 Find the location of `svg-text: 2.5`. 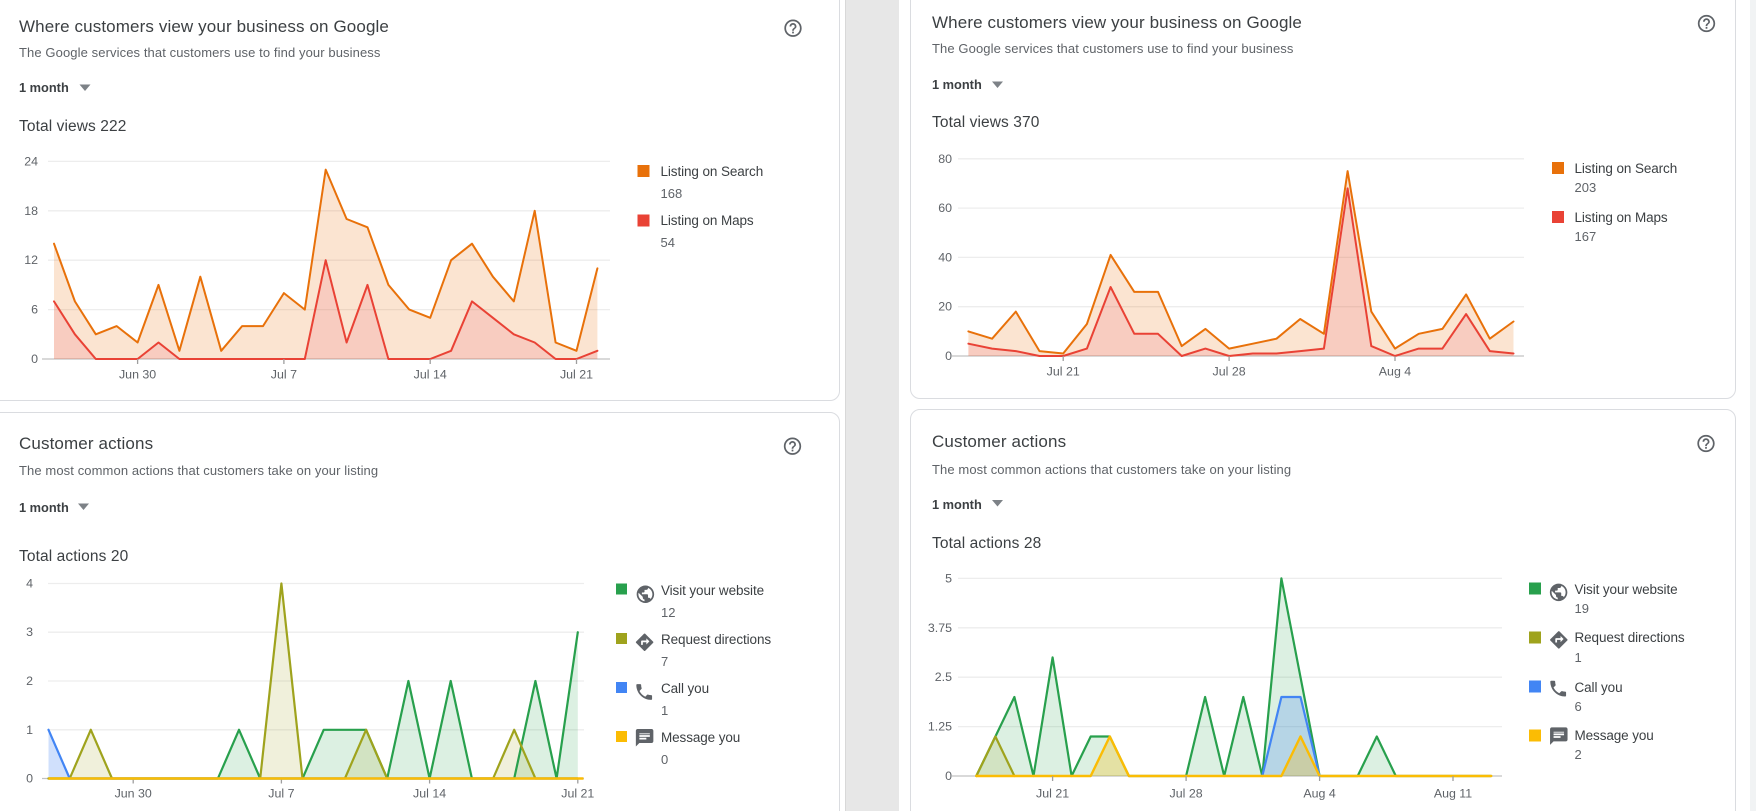

svg-text: 2.5 is located at coordinates (943, 677).